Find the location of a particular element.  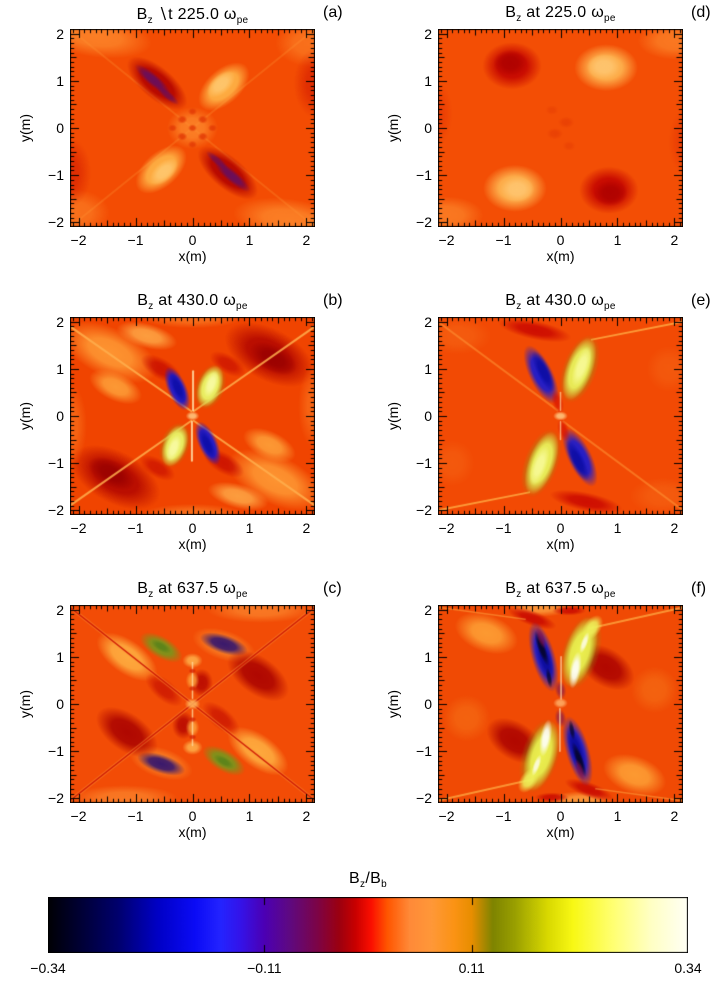

cbtitle-slash-B: /B is located at coordinates (373, 878).